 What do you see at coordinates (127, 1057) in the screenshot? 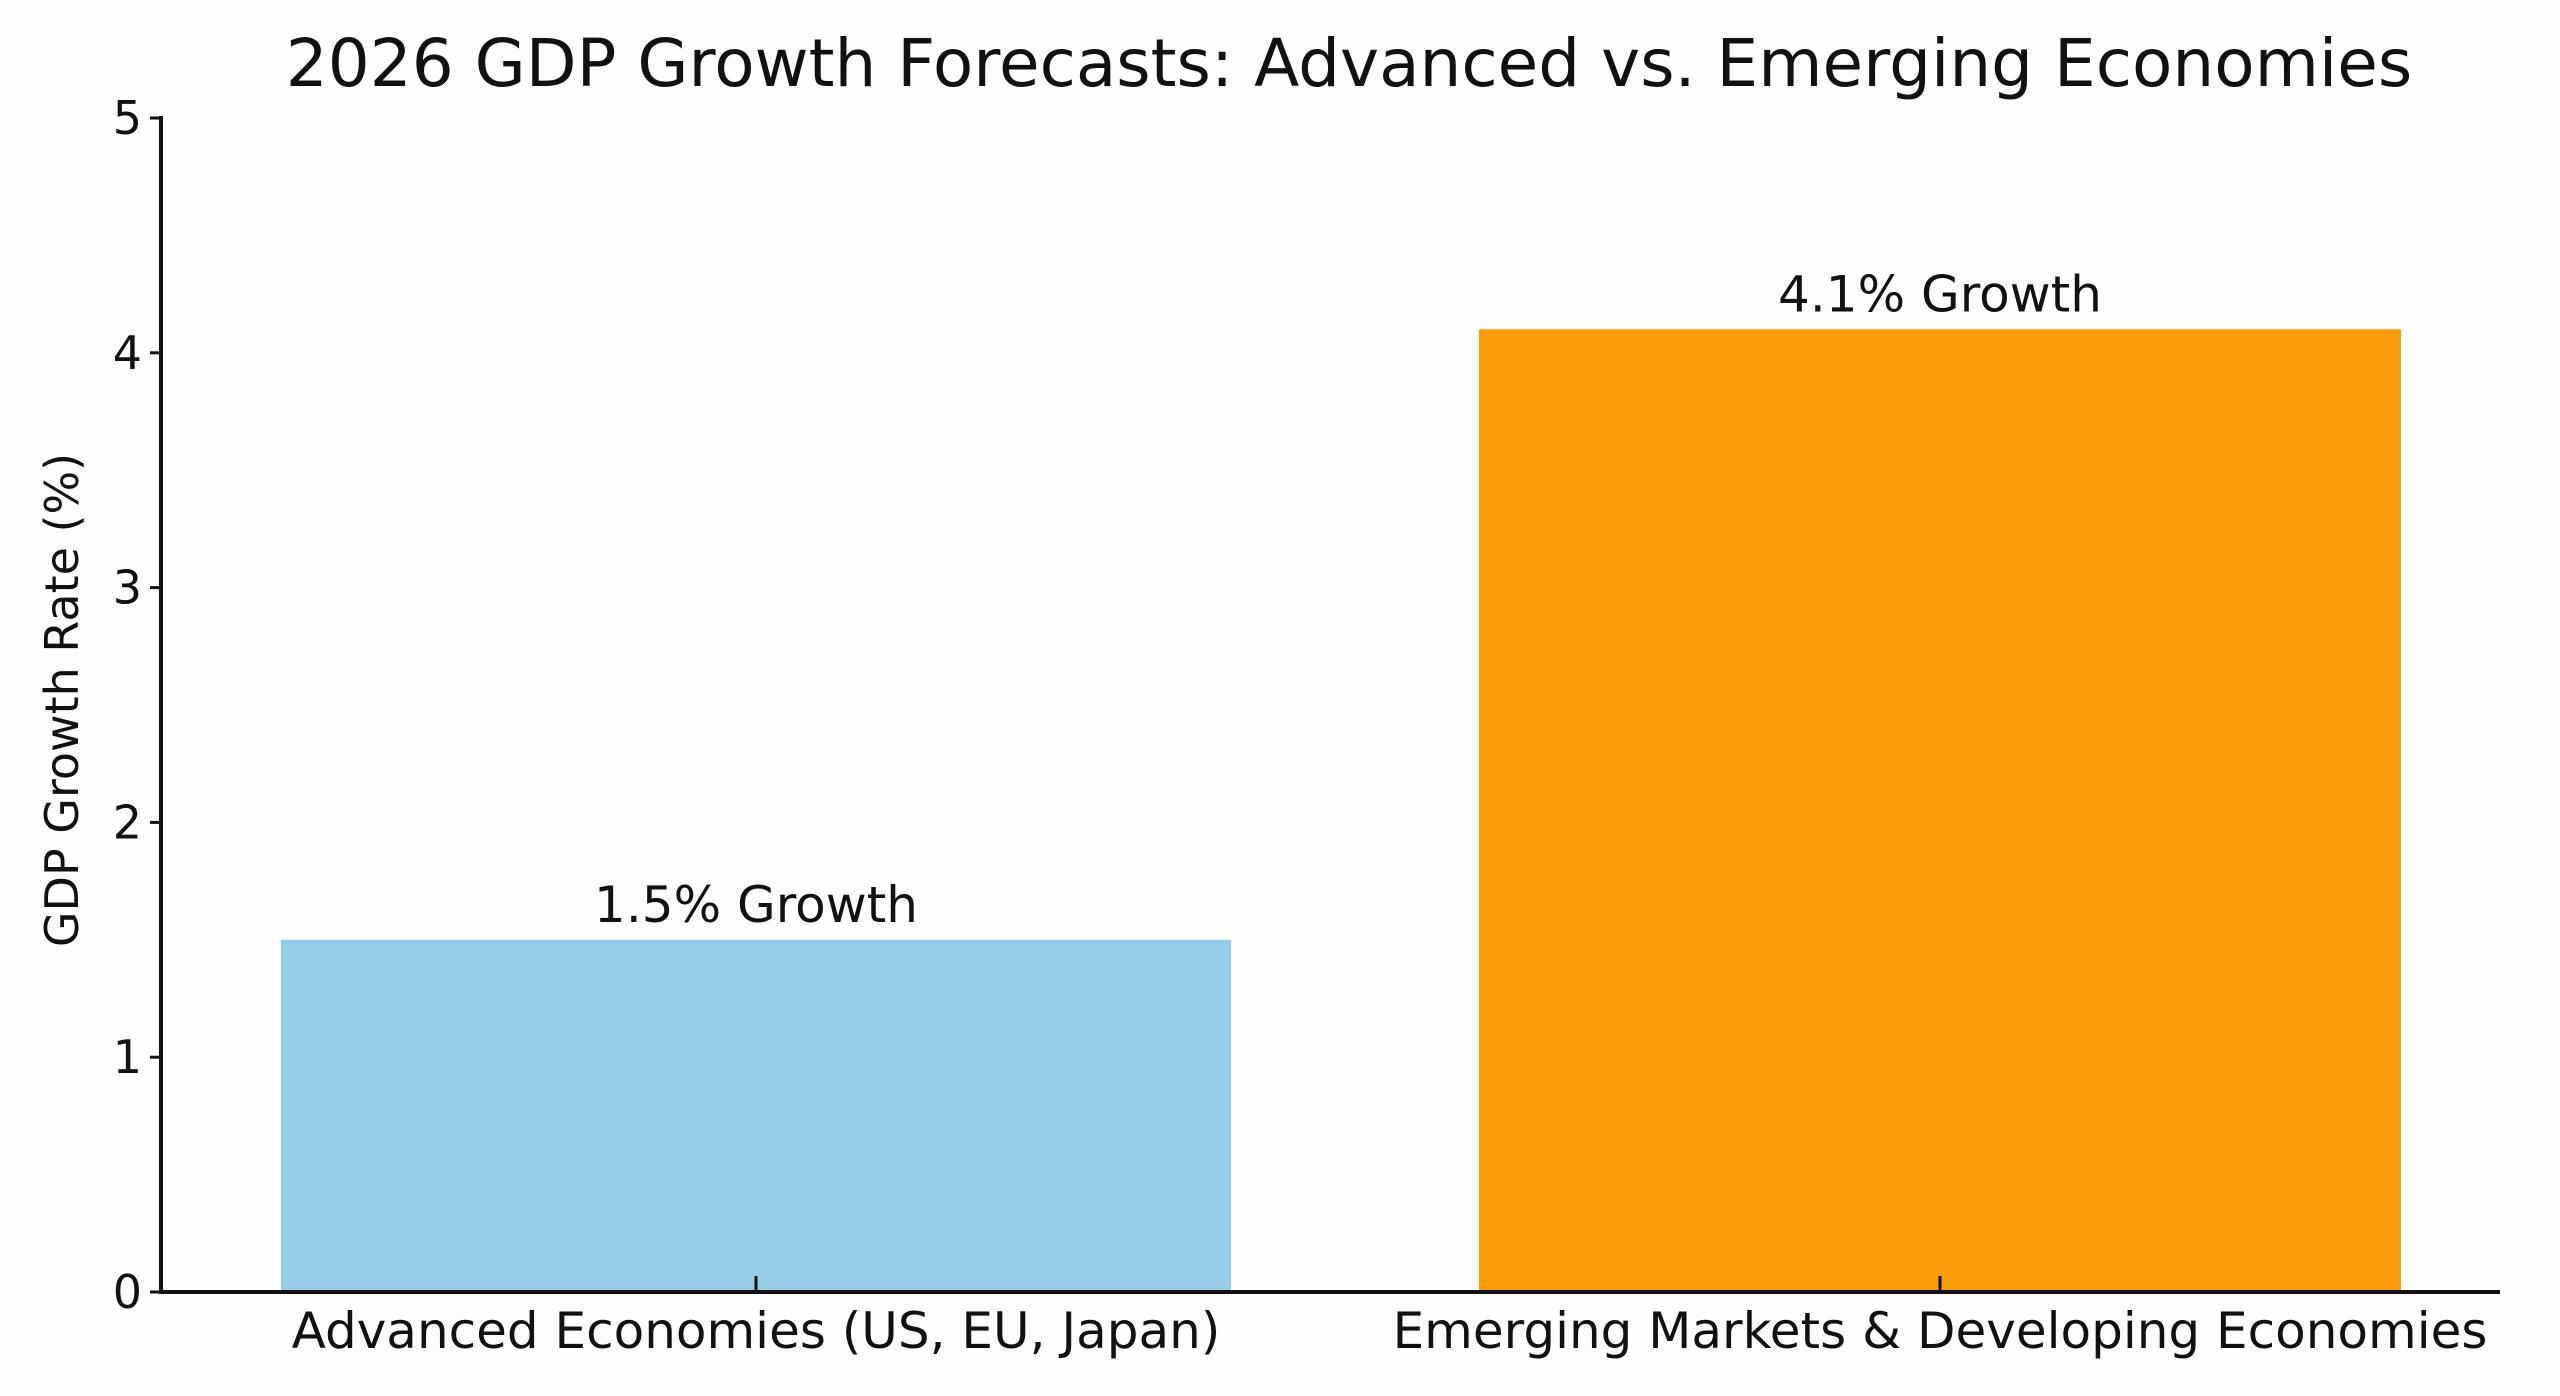
I see `y-tick-label: 1` at bounding box center [127, 1057].